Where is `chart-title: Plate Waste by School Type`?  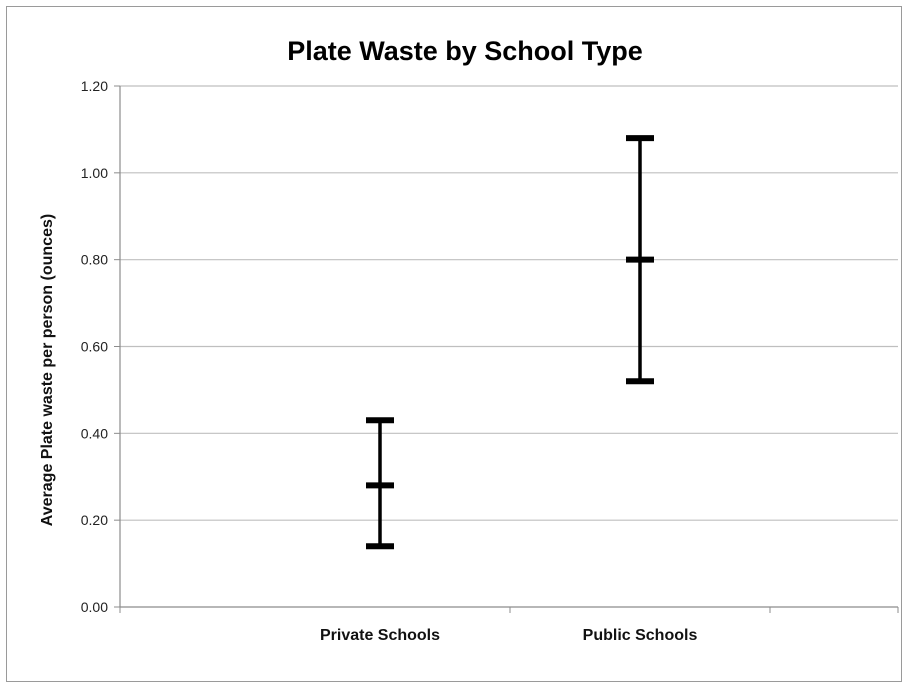 chart-title: Plate Waste by School Type is located at coordinates (465, 51).